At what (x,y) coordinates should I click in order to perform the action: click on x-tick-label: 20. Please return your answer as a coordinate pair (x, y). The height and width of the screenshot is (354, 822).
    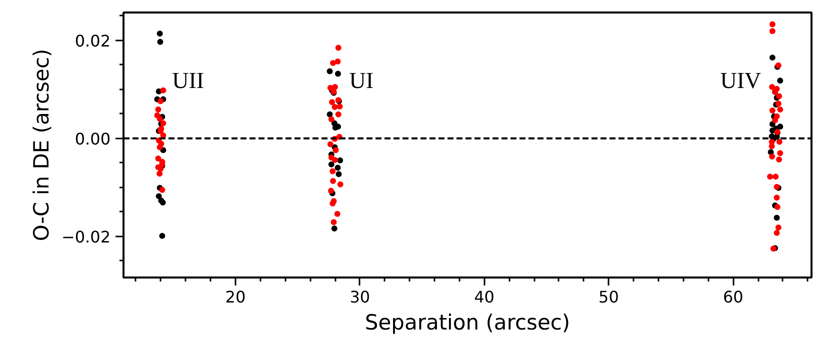
    Looking at the image, I should click on (235, 297).